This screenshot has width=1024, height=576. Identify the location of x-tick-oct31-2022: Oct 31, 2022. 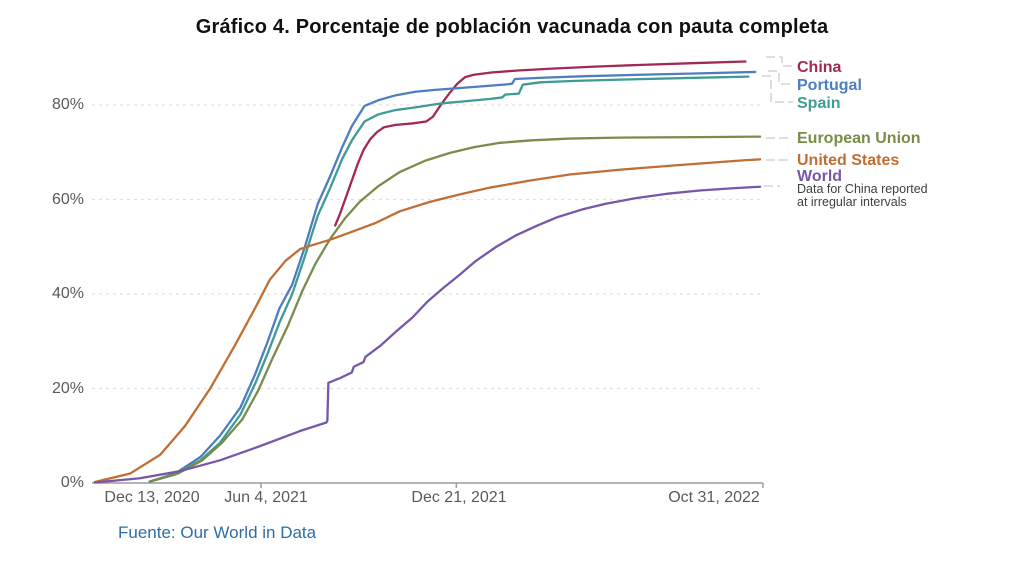
(714, 497).